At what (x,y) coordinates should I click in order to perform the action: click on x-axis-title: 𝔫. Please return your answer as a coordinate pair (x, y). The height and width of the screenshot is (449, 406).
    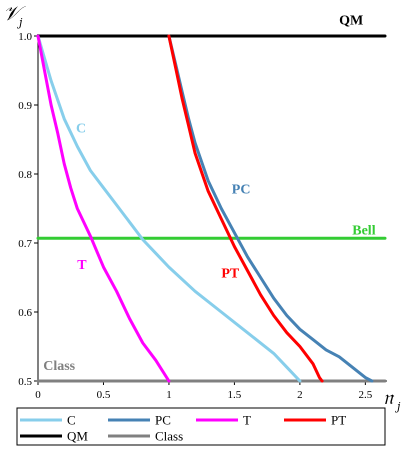
    Looking at the image, I should click on (389, 397).